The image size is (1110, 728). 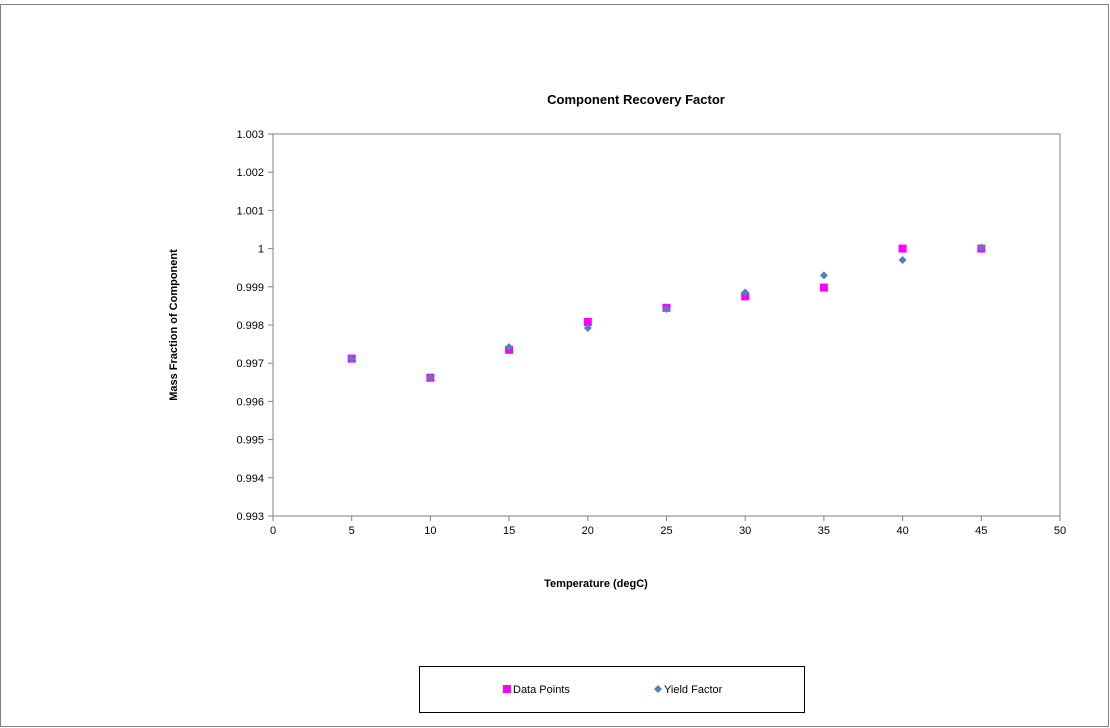 What do you see at coordinates (250, 173) in the screenshot?
I see `y-tick-label: 1.002` at bounding box center [250, 173].